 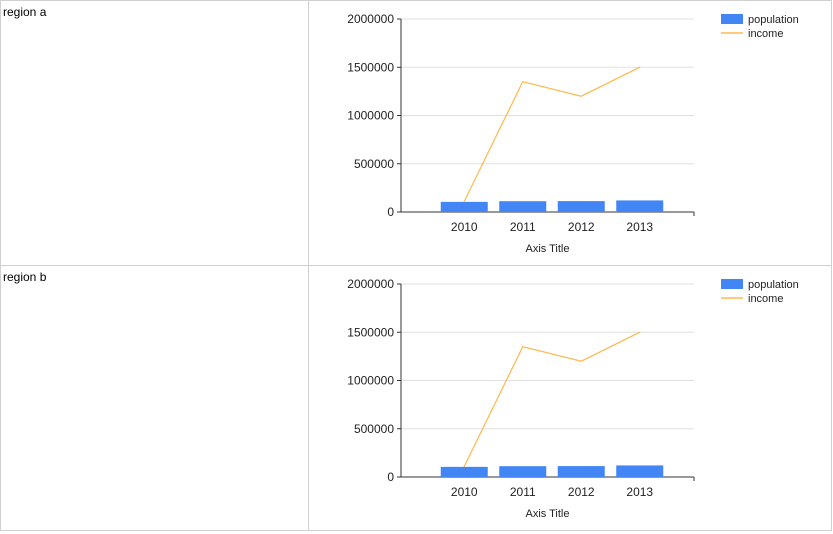 I want to click on region-label: region a, so click(x=25, y=12).